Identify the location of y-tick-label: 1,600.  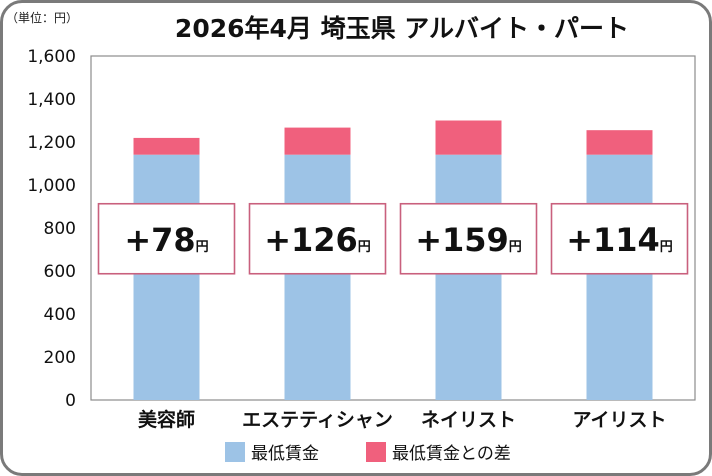
(51, 57).